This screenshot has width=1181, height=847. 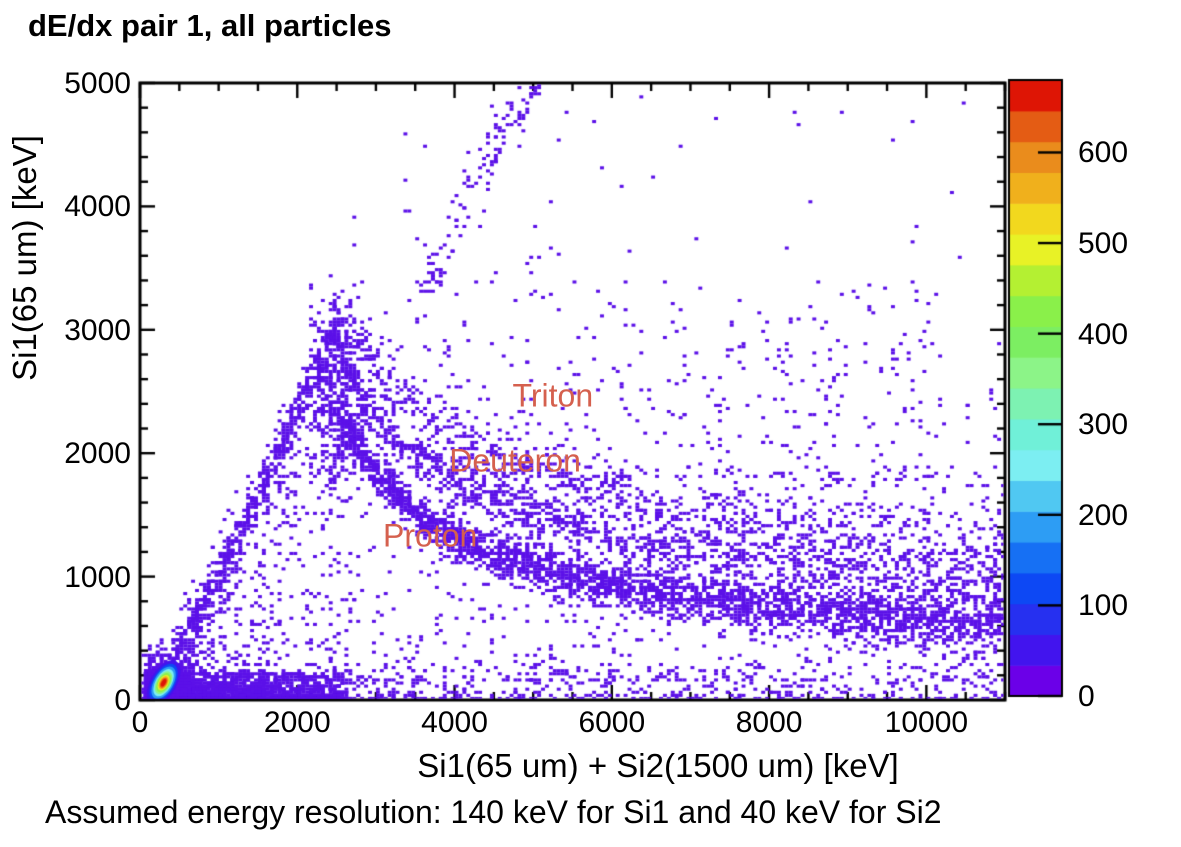 What do you see at coordinates (926, 722) in the screenshot?
I see `x-tick-label: 10000` at bounding box center [926, 722].